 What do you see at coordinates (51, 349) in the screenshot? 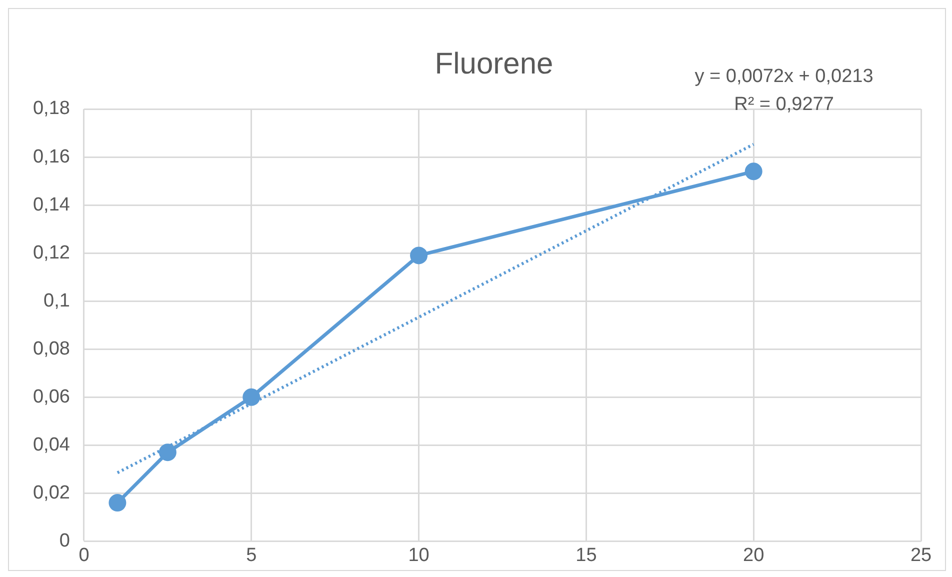
I see `y-tick-label: 0,08` at bounding box center [51, 349].